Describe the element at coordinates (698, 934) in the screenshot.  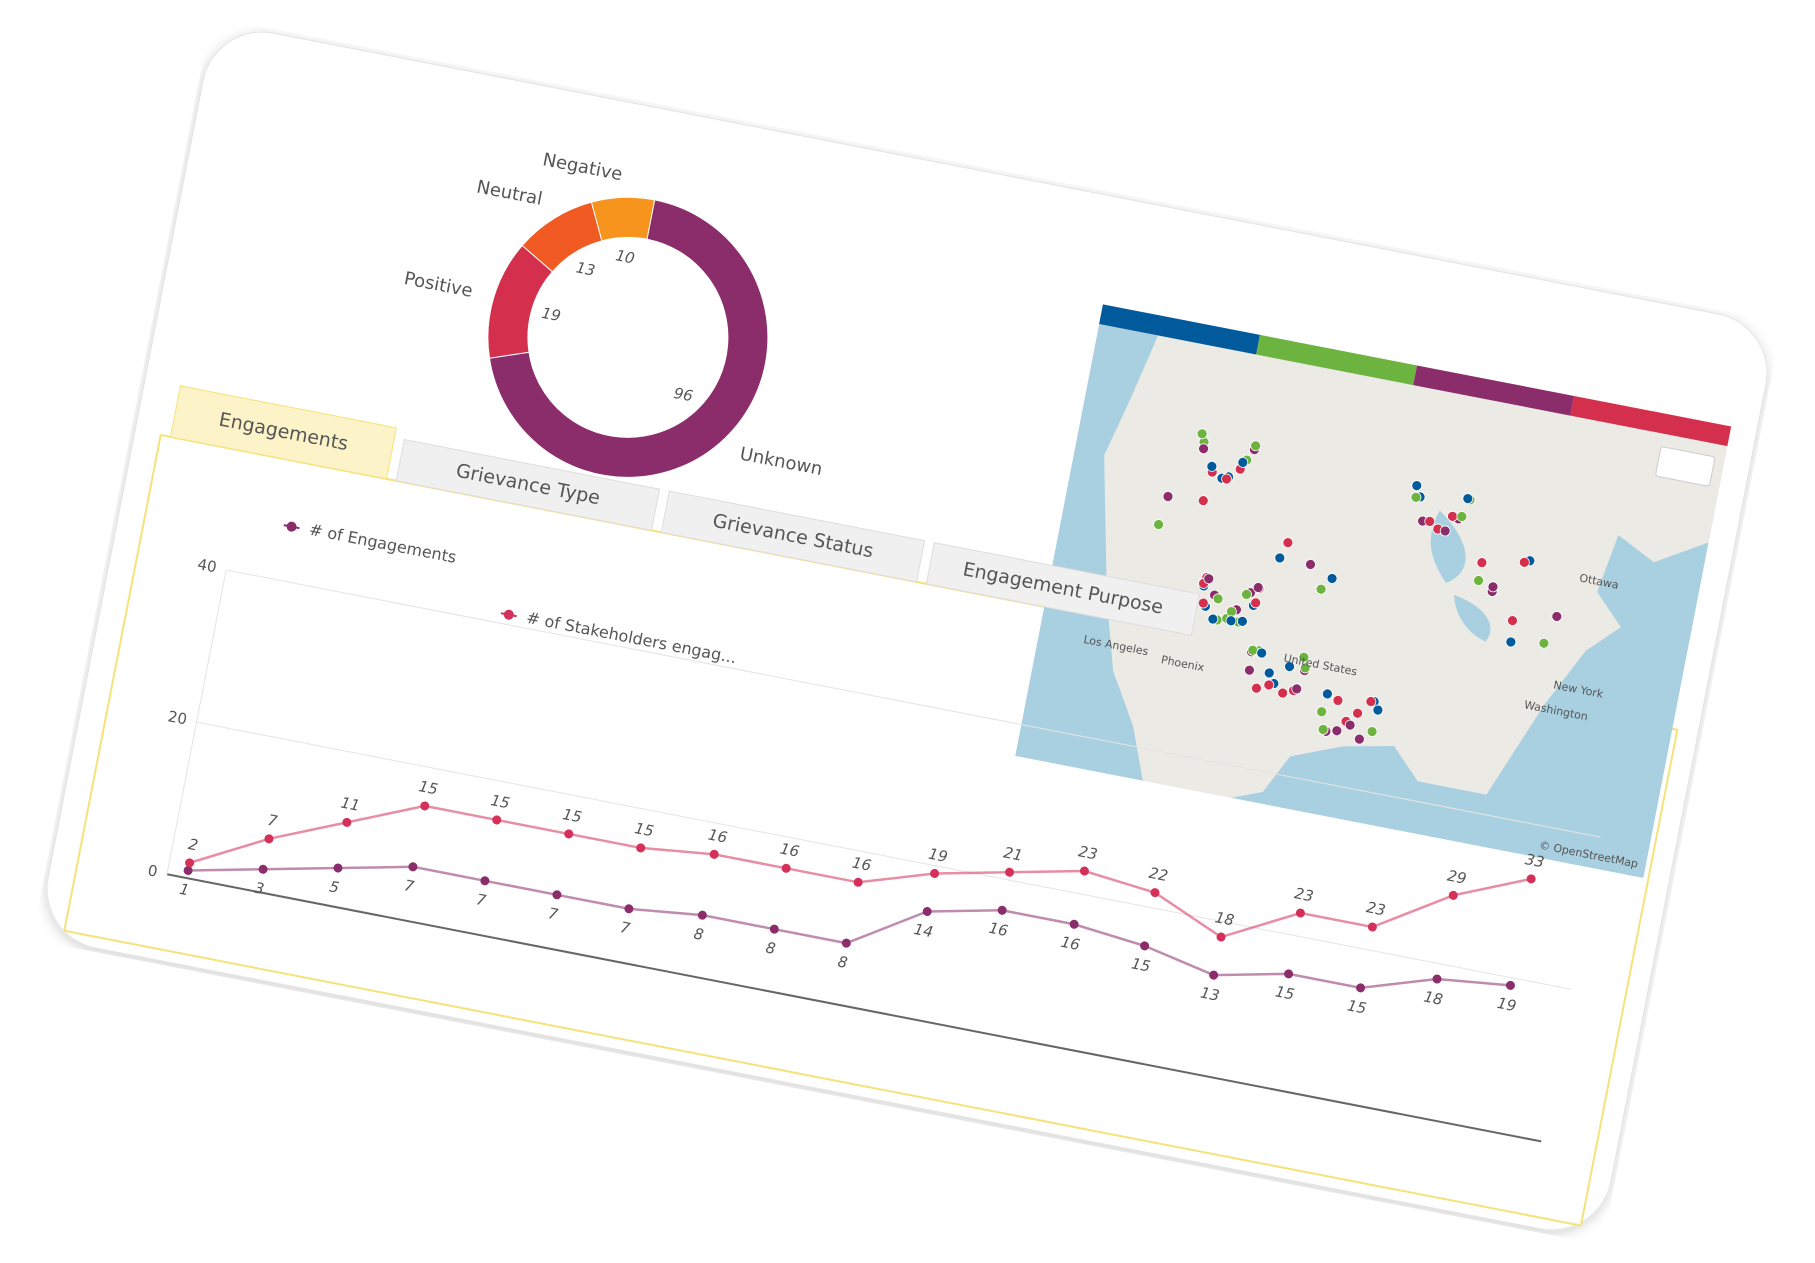
I see `data-label: 8` at that location.